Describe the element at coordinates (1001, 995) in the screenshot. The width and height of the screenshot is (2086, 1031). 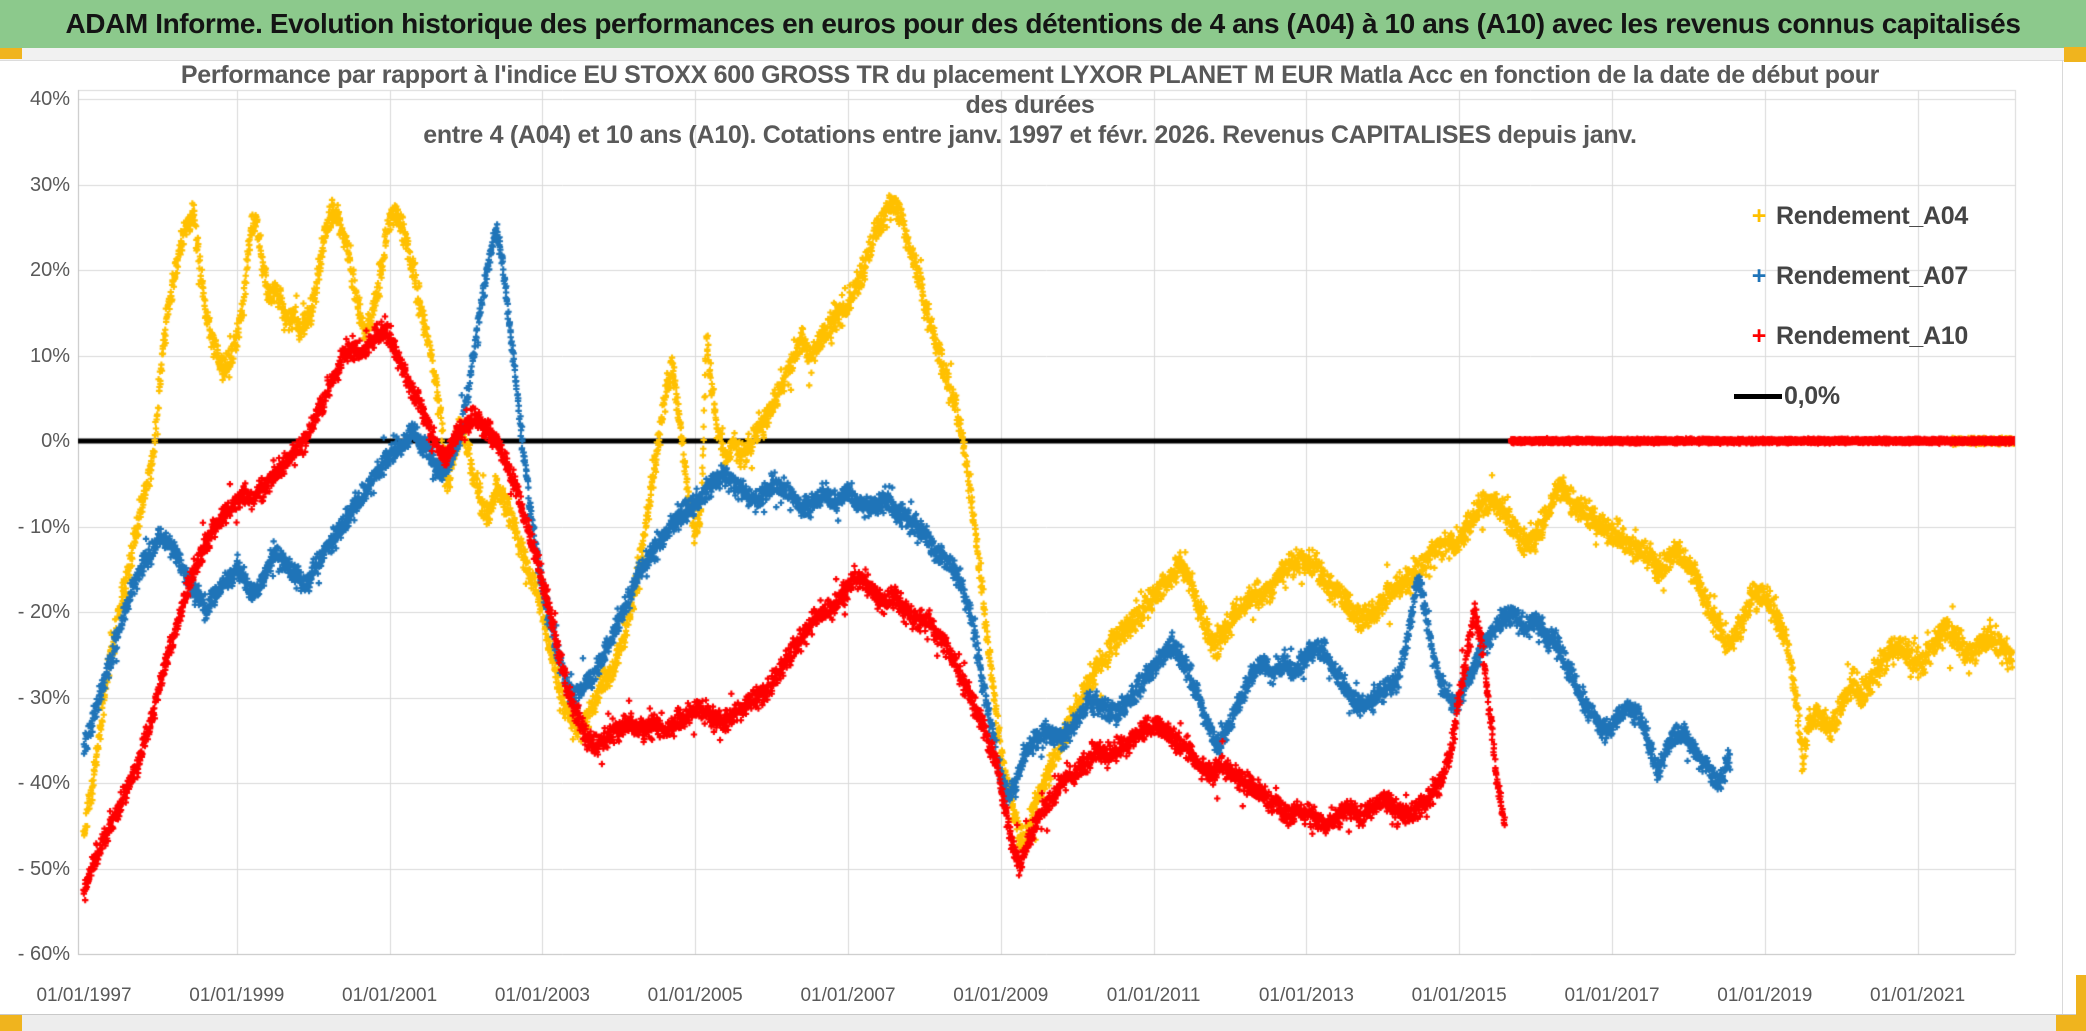
I see `x-tick-label: 01/01/2009` at that location.